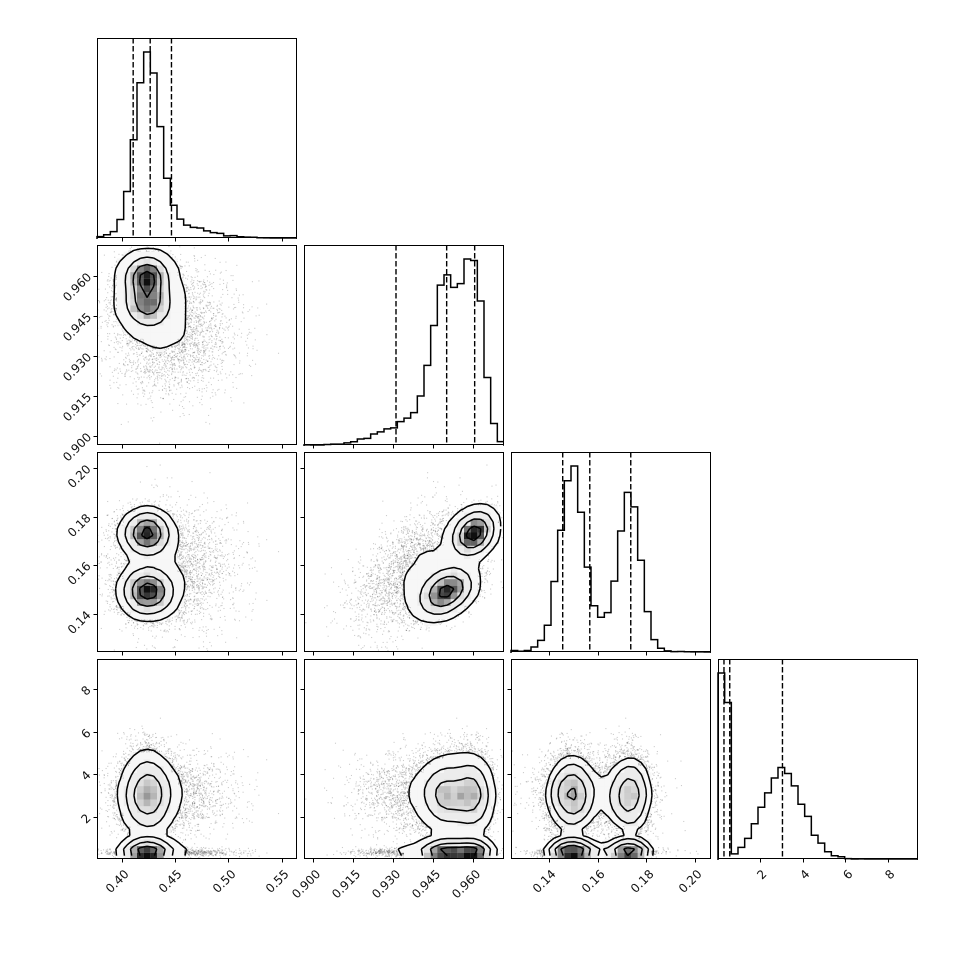  I want to click on x-tick-label: 6, so click(848, 875).